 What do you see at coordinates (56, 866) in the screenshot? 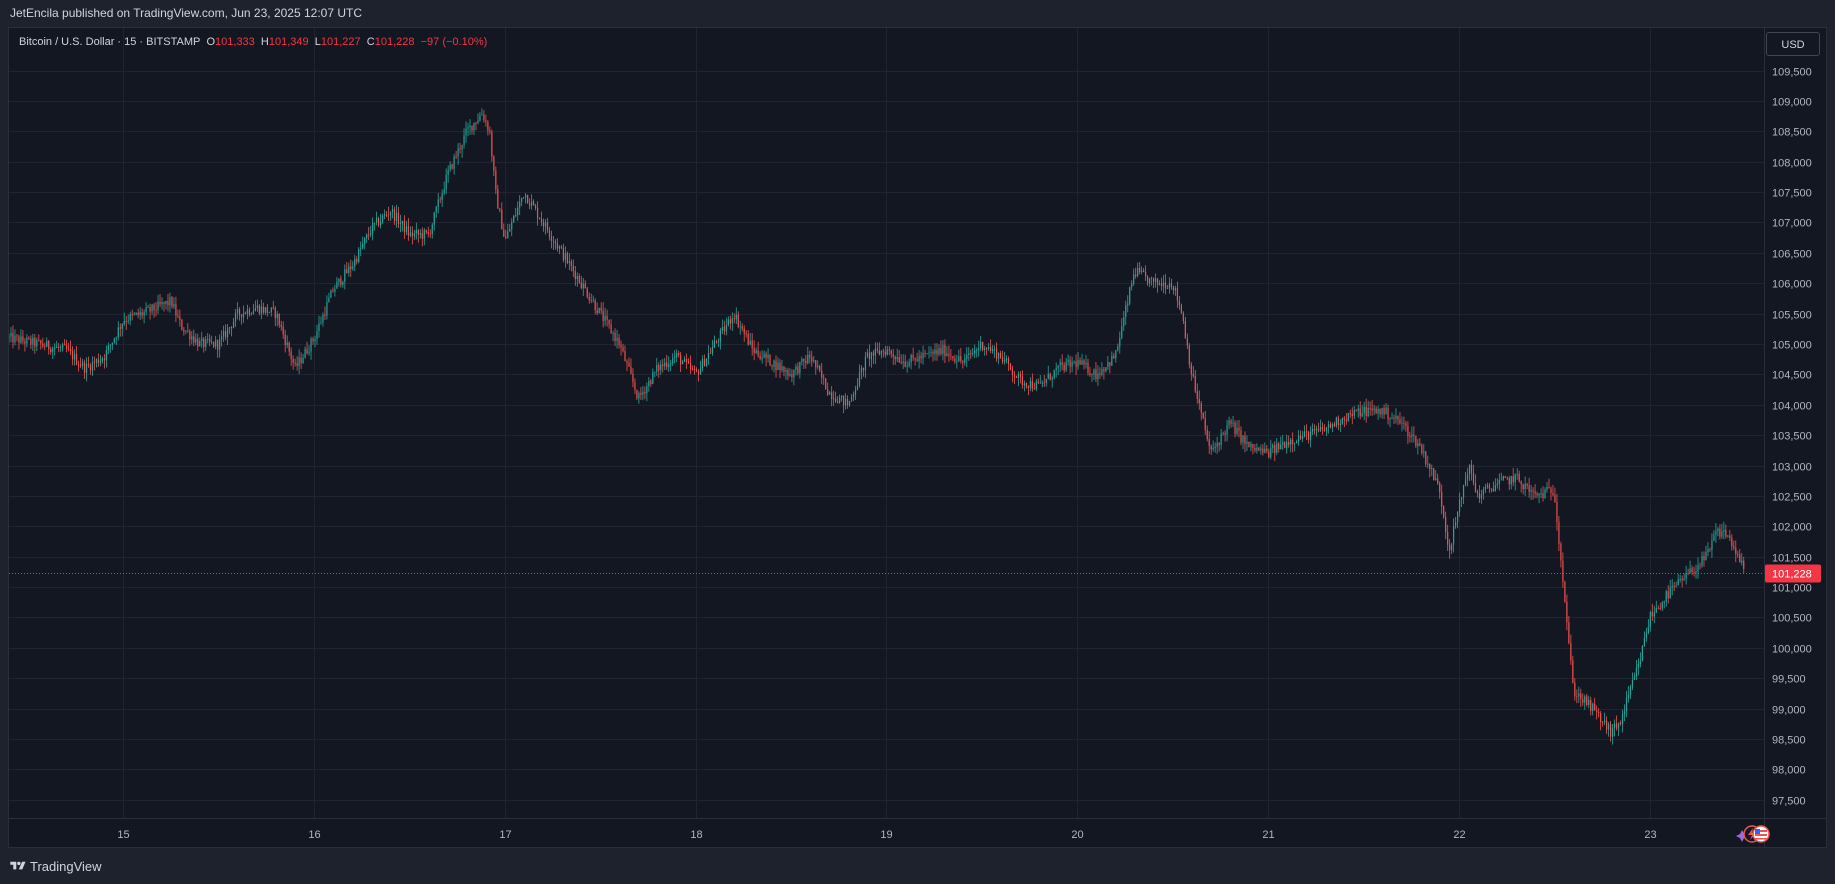
I see `tradingview-logo: TradingView` at bounding box center [56, 866].